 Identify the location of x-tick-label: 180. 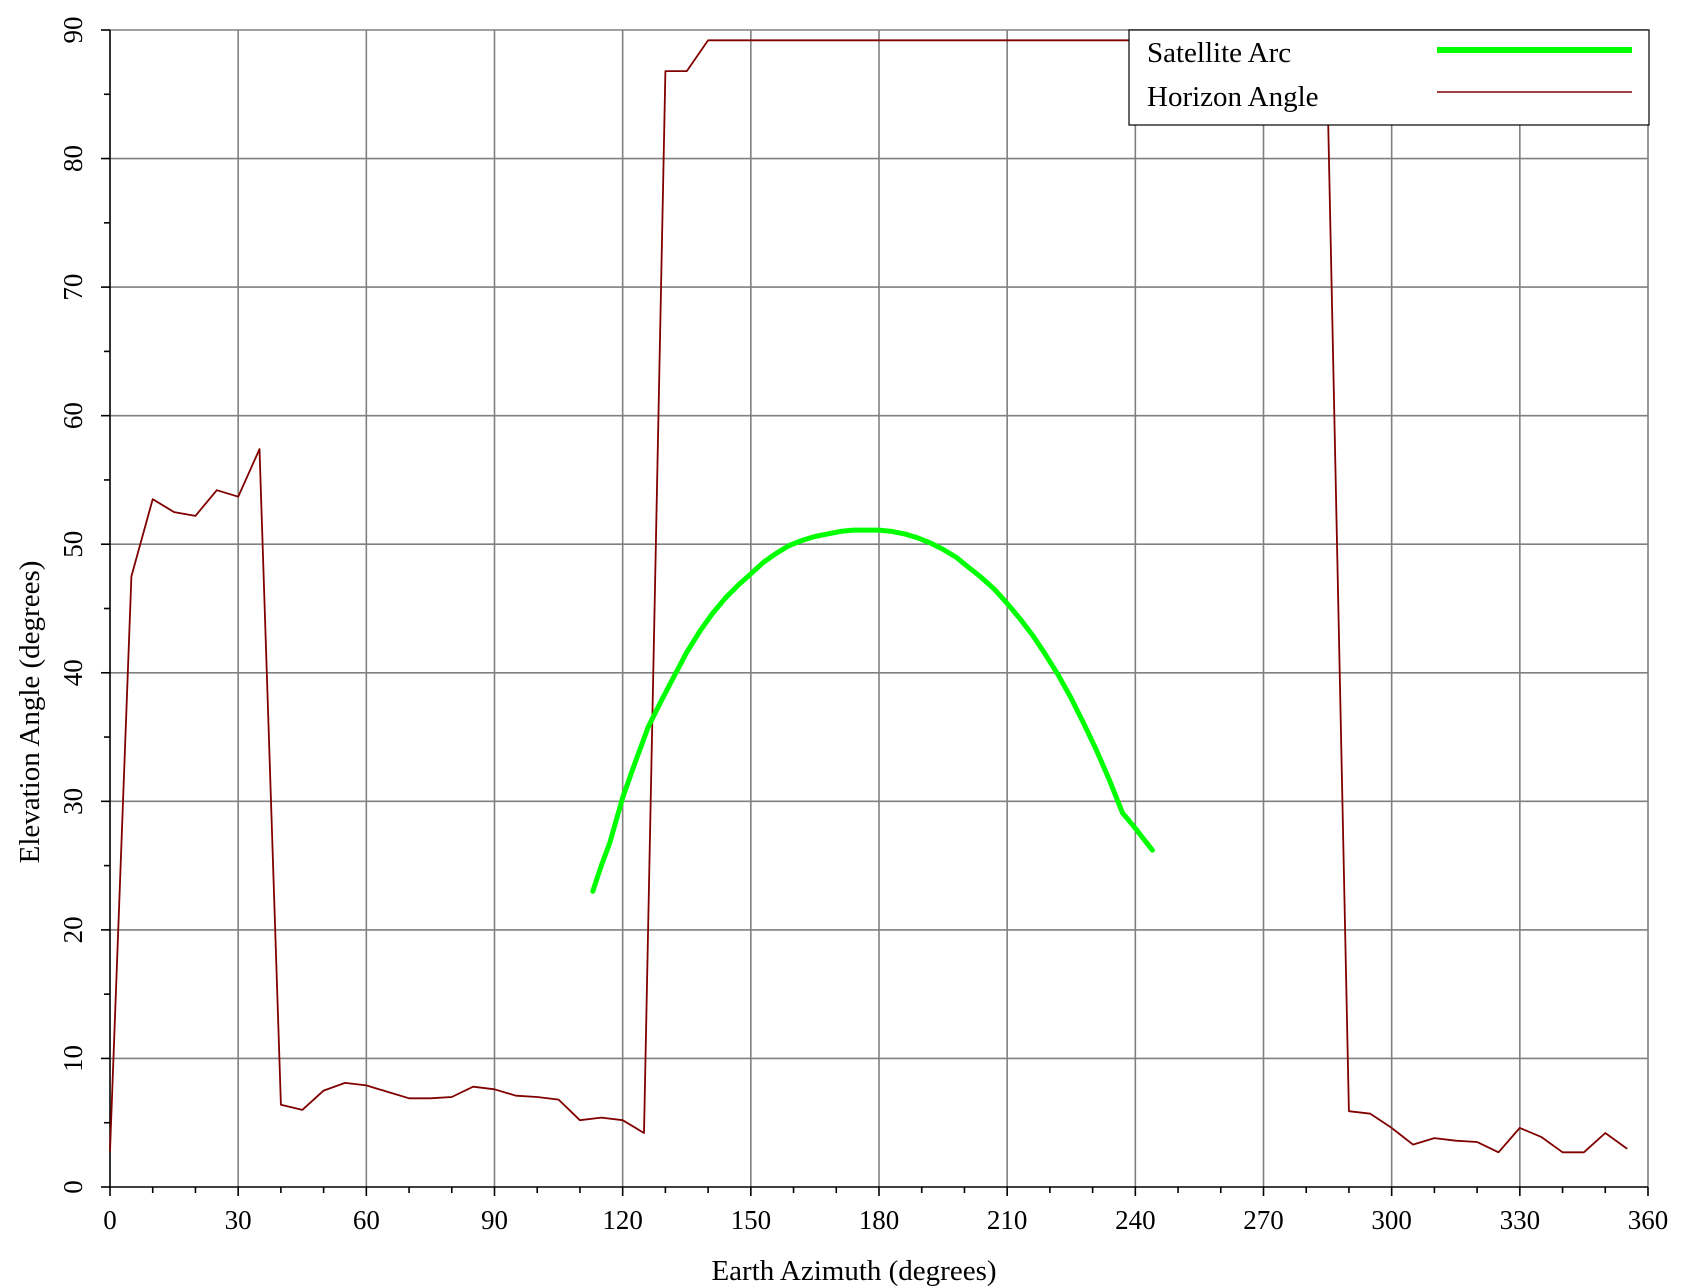
(879, 1220).